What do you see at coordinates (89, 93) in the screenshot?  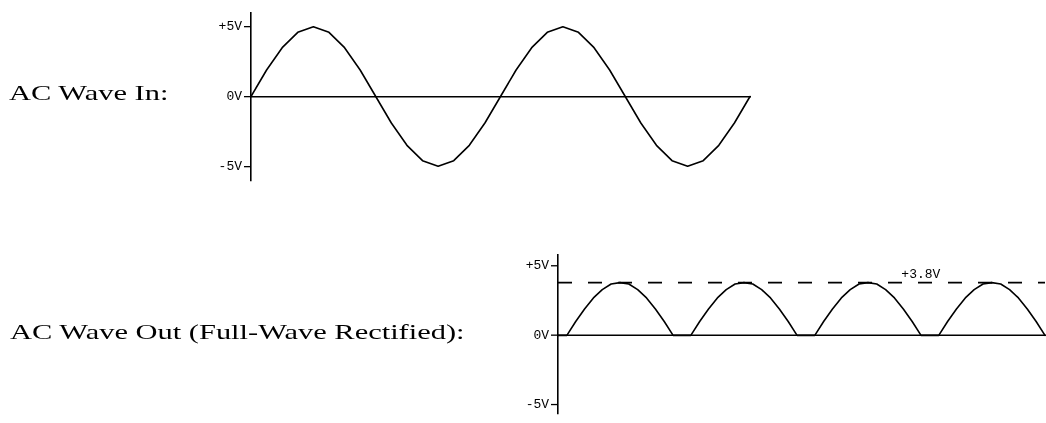 I see `text: AC Wave In:` at bounding box center [89, 93].